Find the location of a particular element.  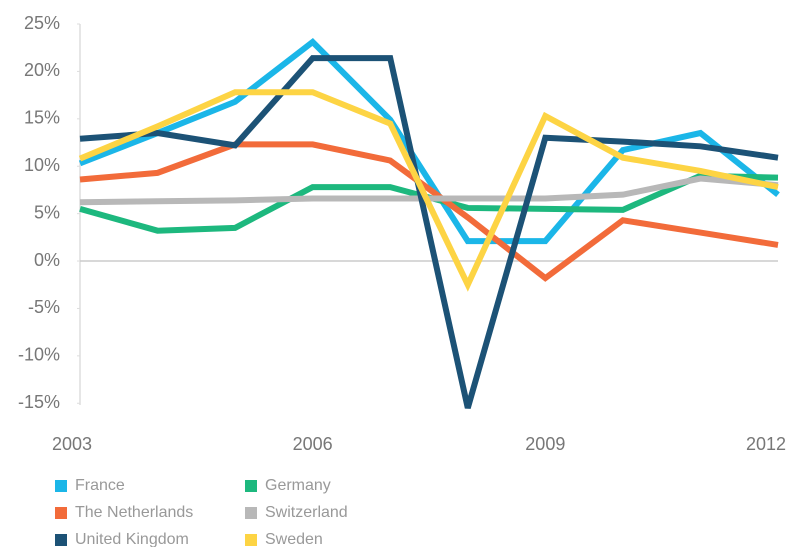

legend-label: Switzerland is located at coordinates (306, 512).